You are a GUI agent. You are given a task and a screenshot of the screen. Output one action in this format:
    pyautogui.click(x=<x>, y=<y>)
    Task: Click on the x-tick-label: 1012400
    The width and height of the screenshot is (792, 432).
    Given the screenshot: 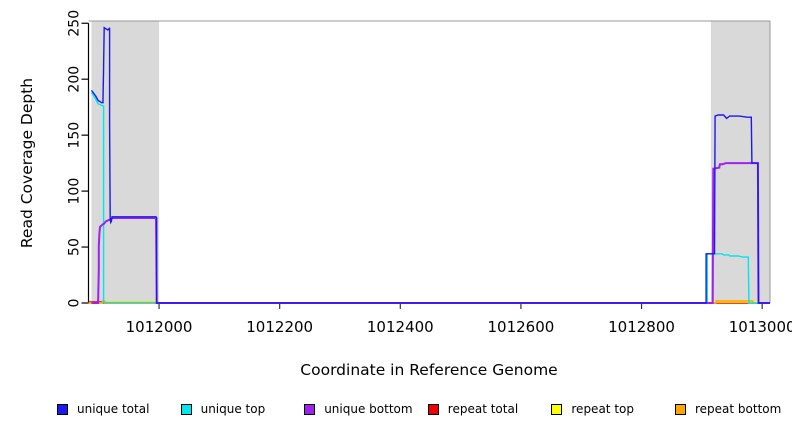 What is the action you would take?
    pyautogui.click(x=400, y=327)
    